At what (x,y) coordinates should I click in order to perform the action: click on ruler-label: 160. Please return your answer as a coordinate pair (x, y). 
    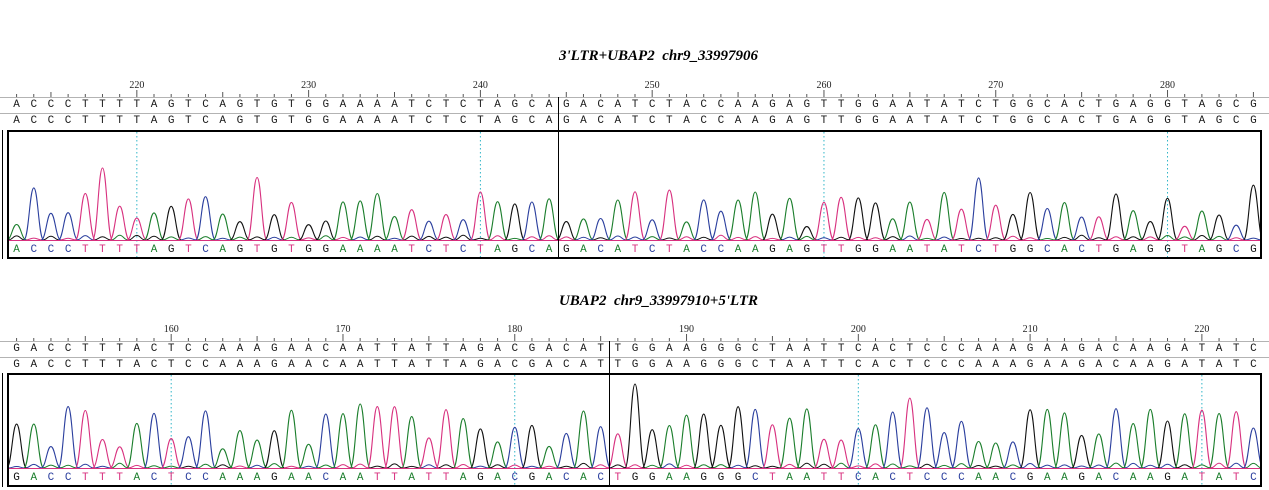
    Looking at the image, I should click on (171, 329).